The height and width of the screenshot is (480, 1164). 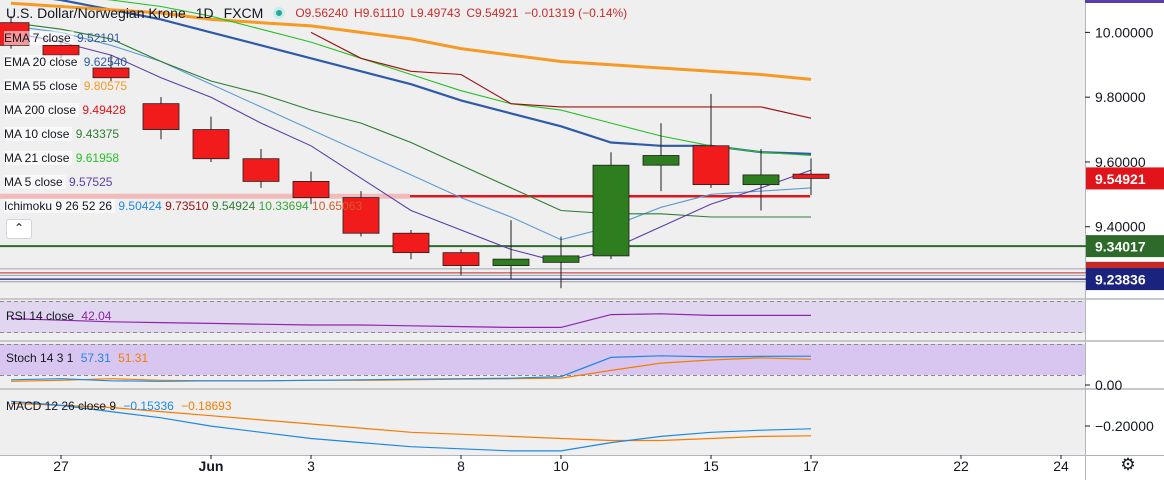 I want to click on legend-ma10: MA 10 close 9.43375, so click(x=183, y=134).